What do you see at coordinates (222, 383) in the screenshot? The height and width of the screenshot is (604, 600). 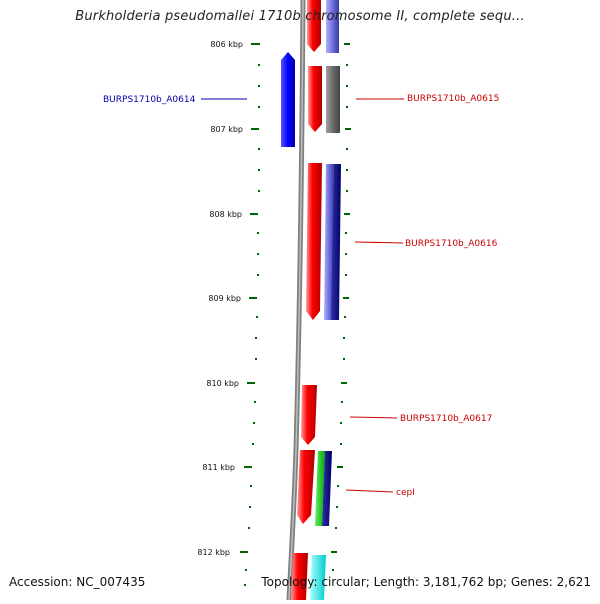 I see `tick-label: 810 kbp` at bounding box center [222, 383].